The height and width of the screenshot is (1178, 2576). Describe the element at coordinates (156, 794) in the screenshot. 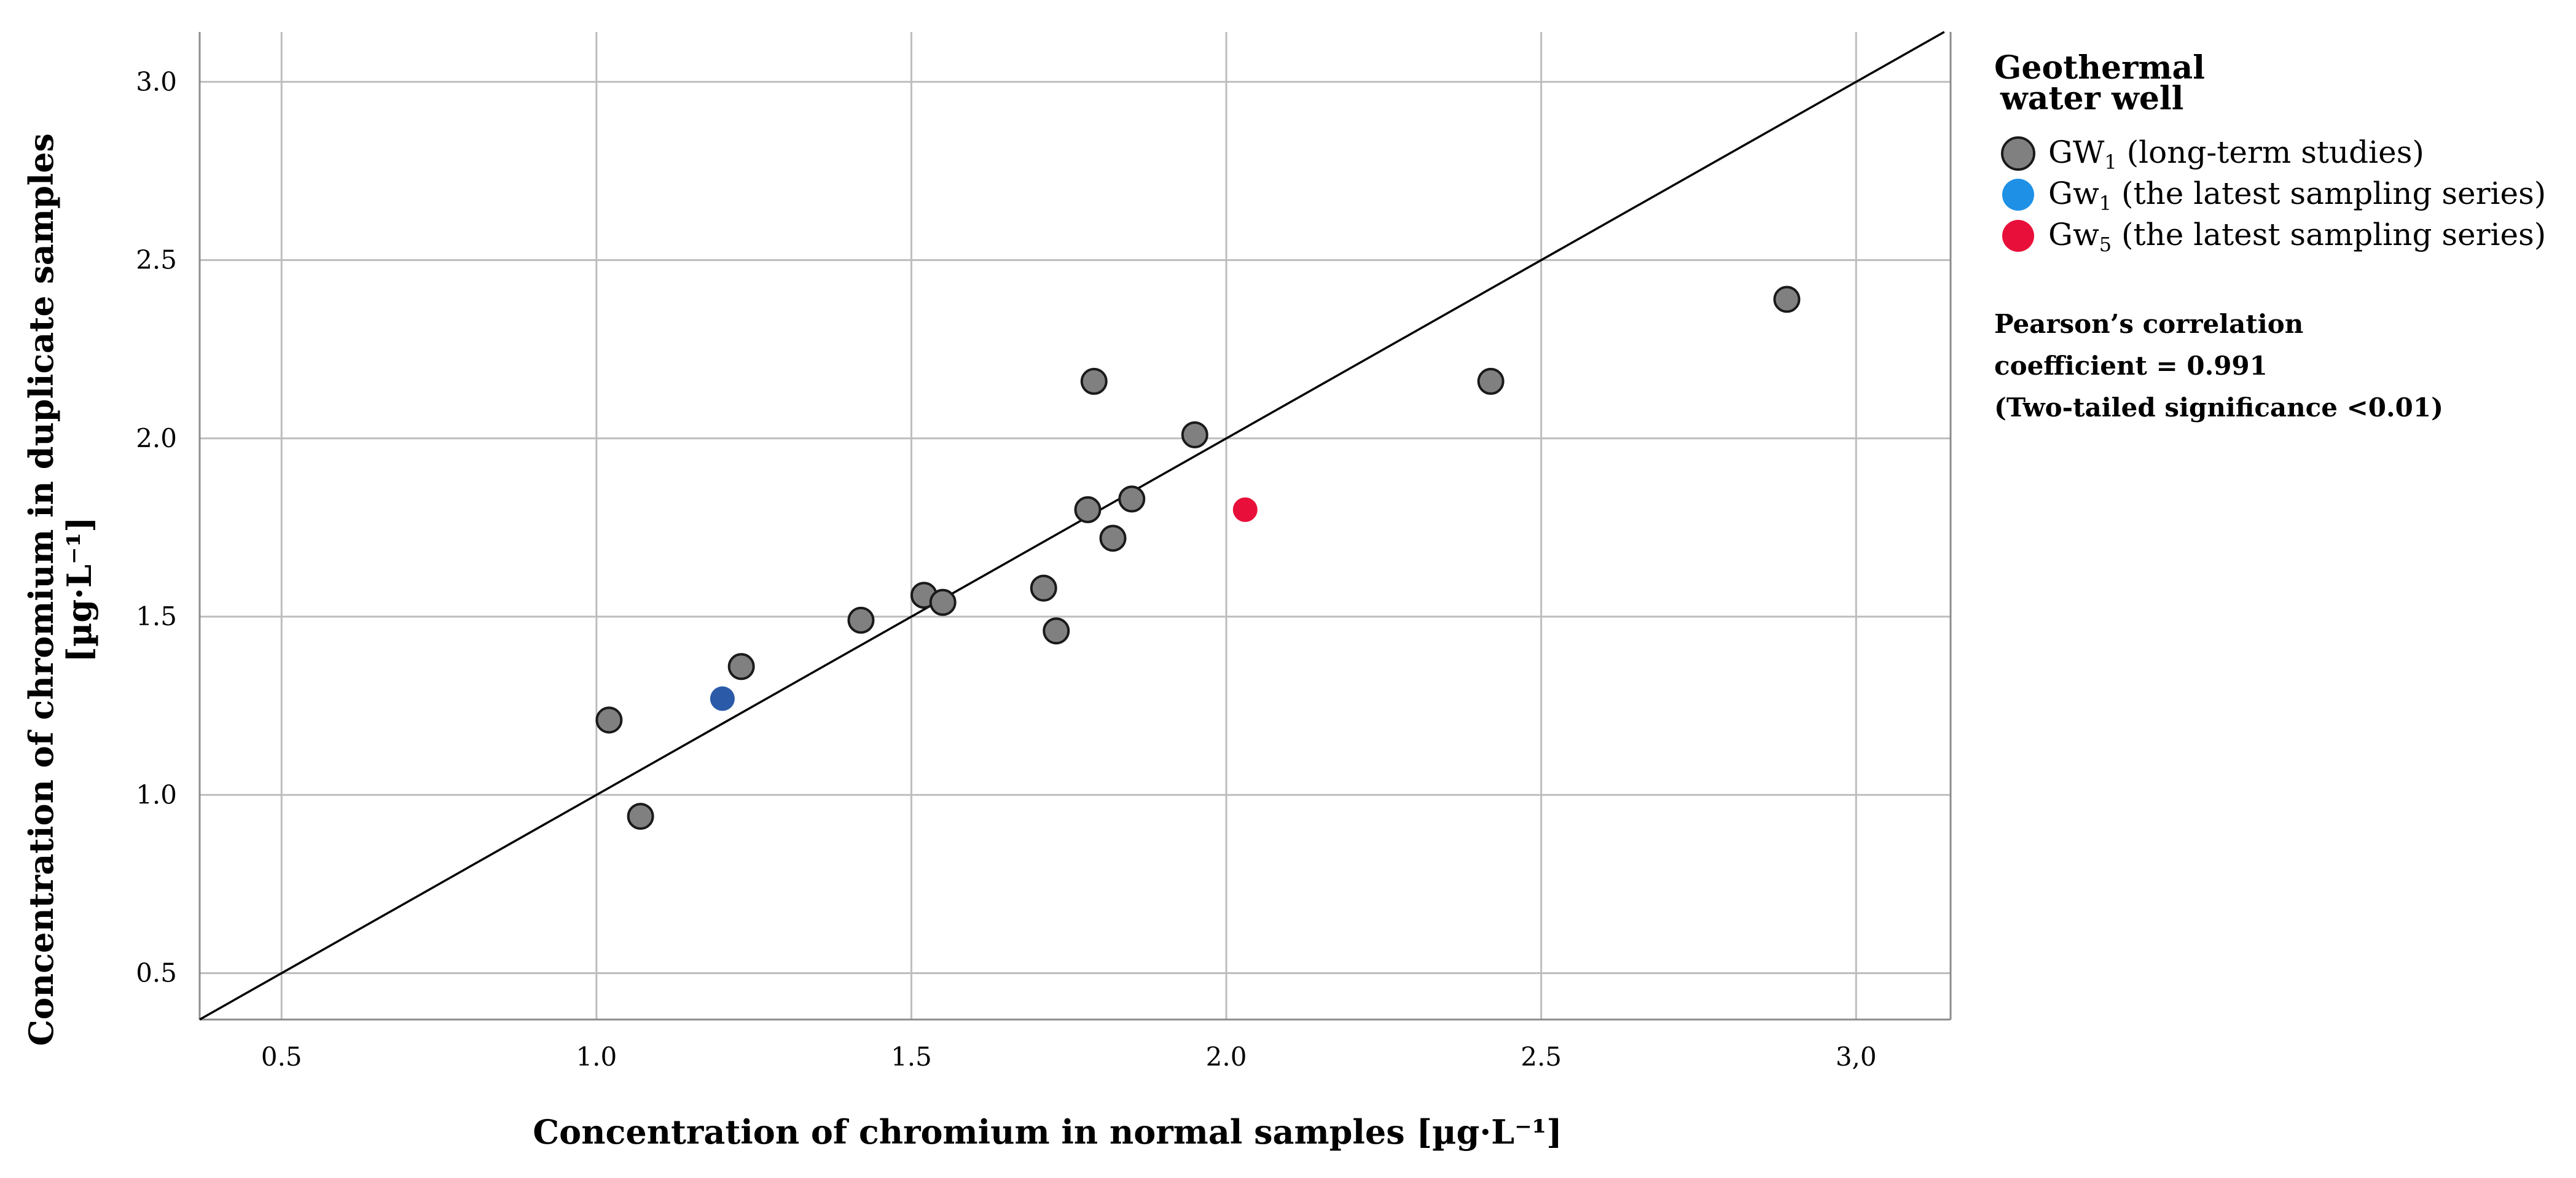

I see `y-tick-label-1: 1.0` at that location.